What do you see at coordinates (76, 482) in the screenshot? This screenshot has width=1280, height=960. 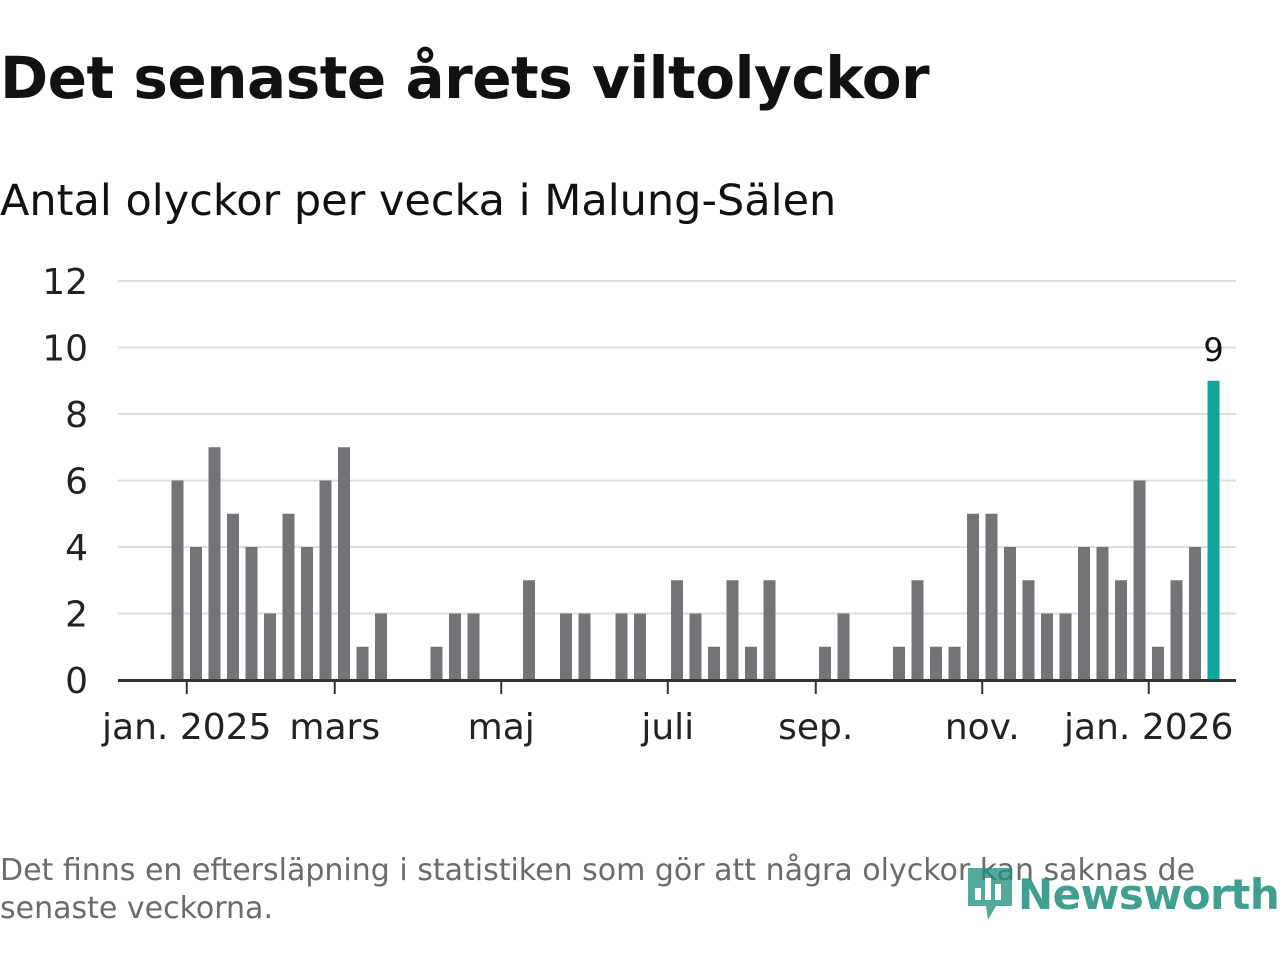 I see `y-tick-label: 6` at bounding box center [76, 482].